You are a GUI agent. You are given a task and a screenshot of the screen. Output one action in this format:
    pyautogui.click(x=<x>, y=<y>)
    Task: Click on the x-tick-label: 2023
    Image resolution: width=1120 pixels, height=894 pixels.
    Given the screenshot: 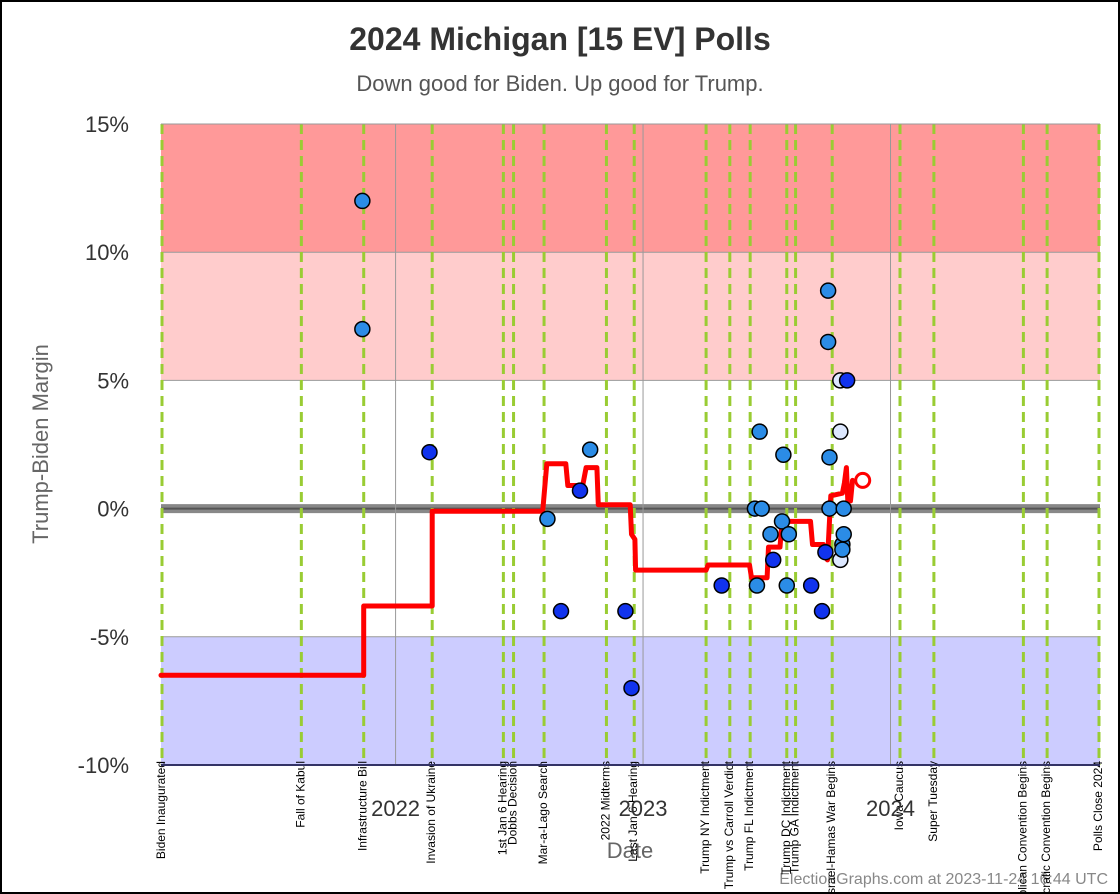 What is the action you would take?
    pyautogui.click(x=643, y=808)
    